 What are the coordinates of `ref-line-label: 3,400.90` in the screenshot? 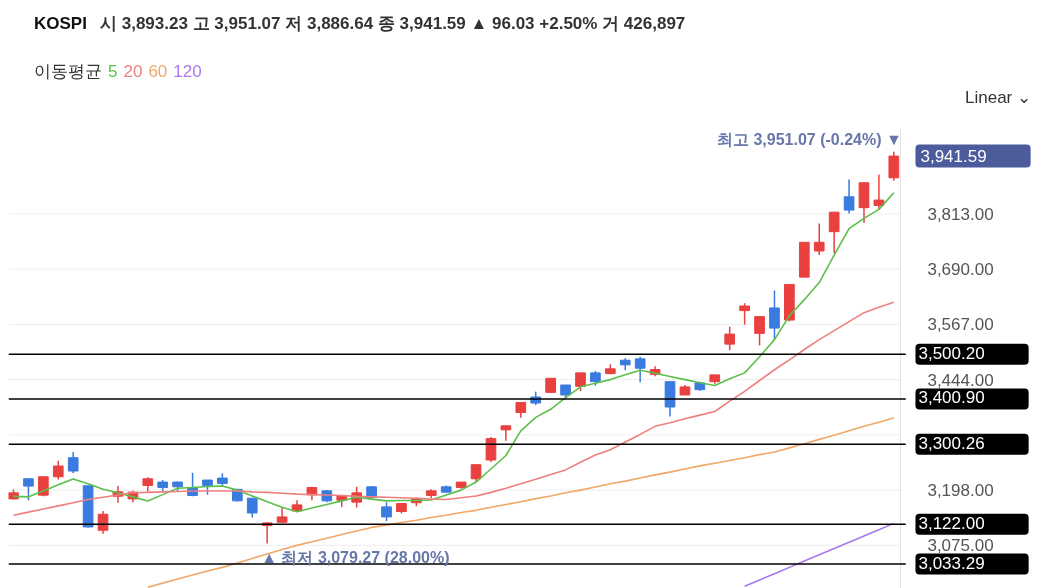 It's located at (951, 398).